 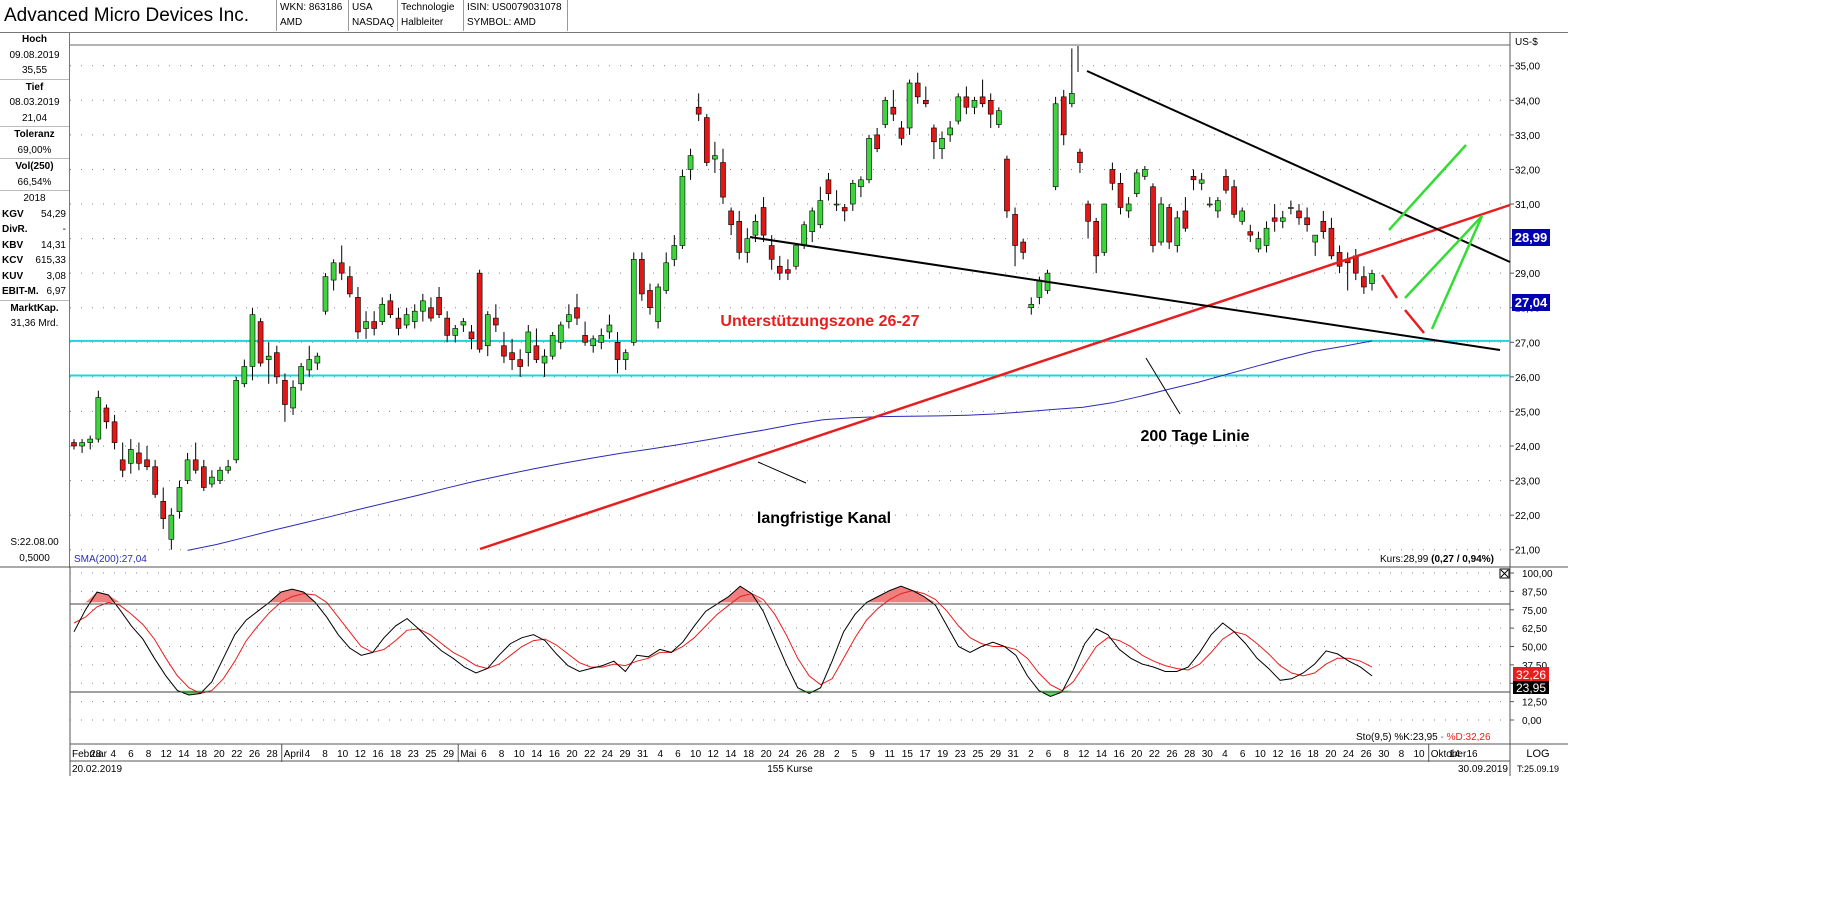 I want to click on x-day-label: 23, so click(x=414, y=754).